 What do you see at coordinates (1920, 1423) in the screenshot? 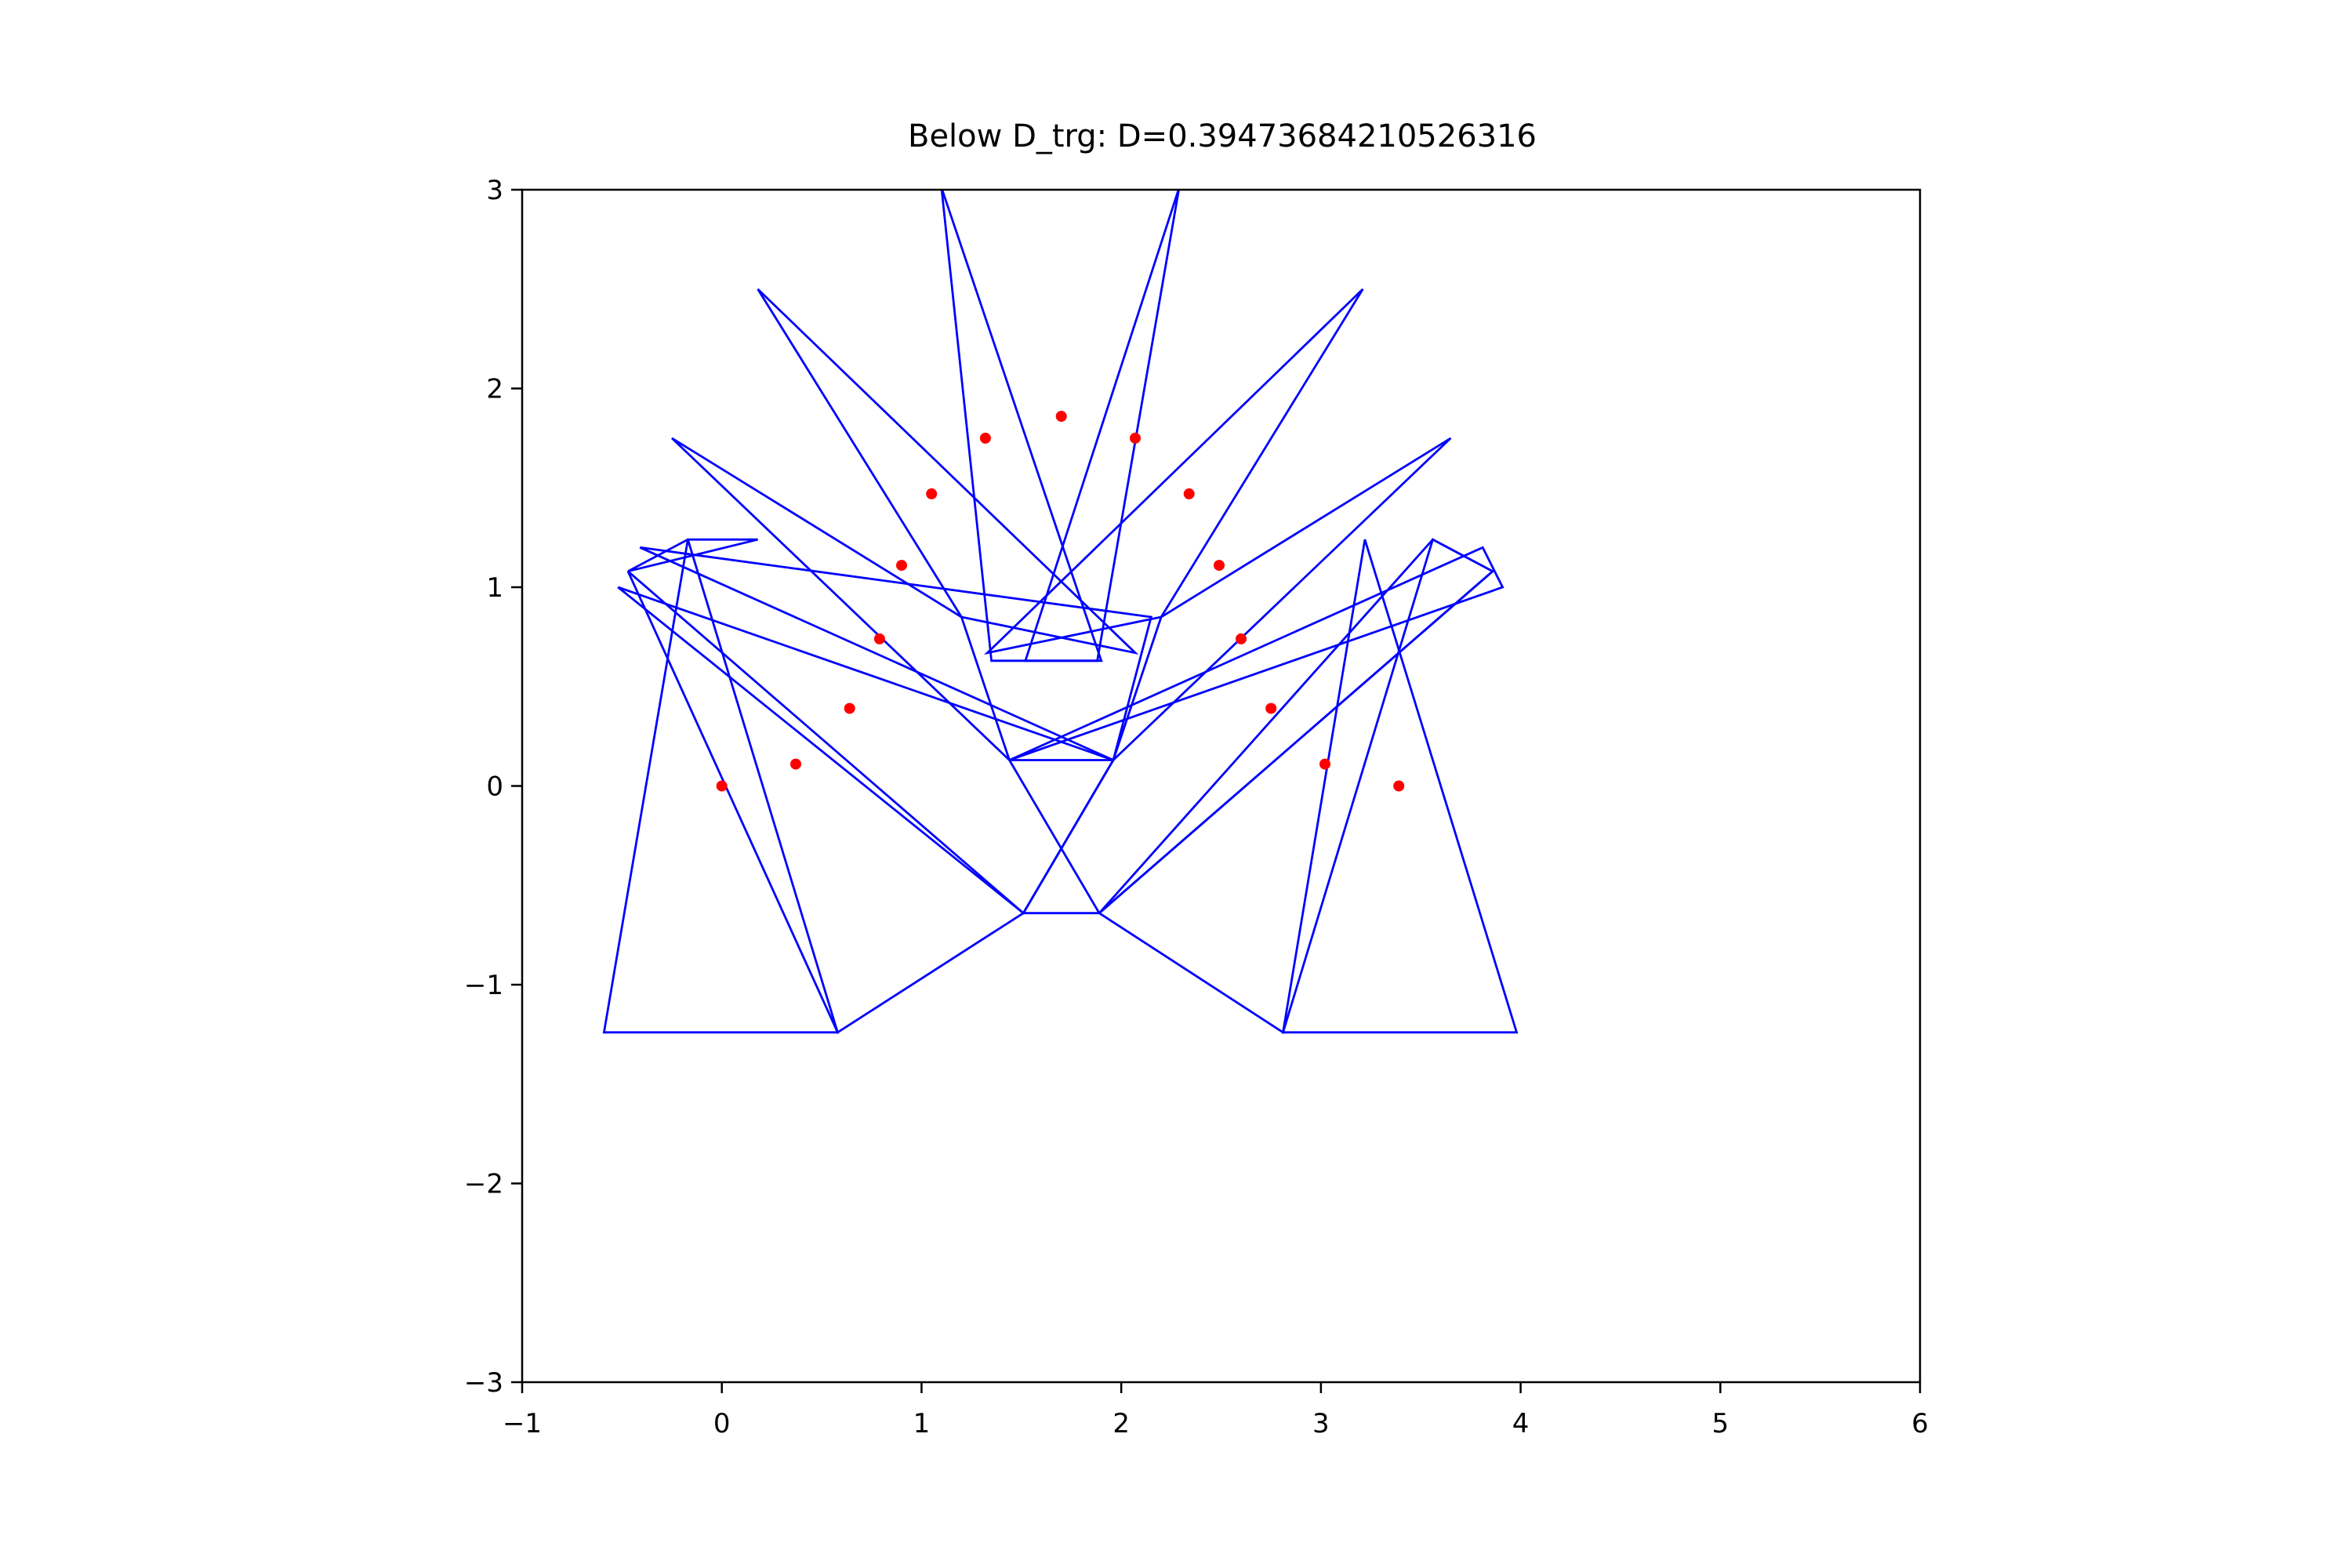
I see `x-tick-label: 6` at bounding box center [1920, 1423].